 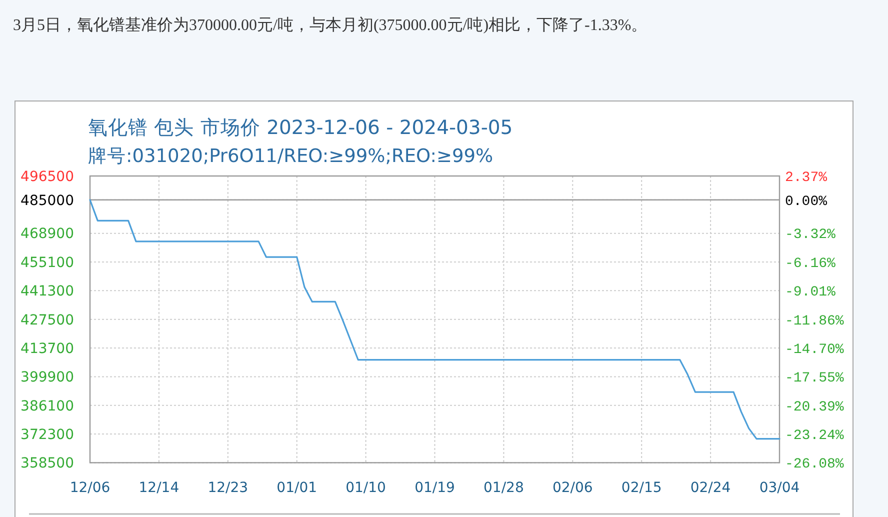 What do you see at coordinates (300, 127) in the screenshot?
I see `chart-title: 氧化镨 包头 市场价 2023-12-06 - 2024-03-05` at bounding box center [300, 127].